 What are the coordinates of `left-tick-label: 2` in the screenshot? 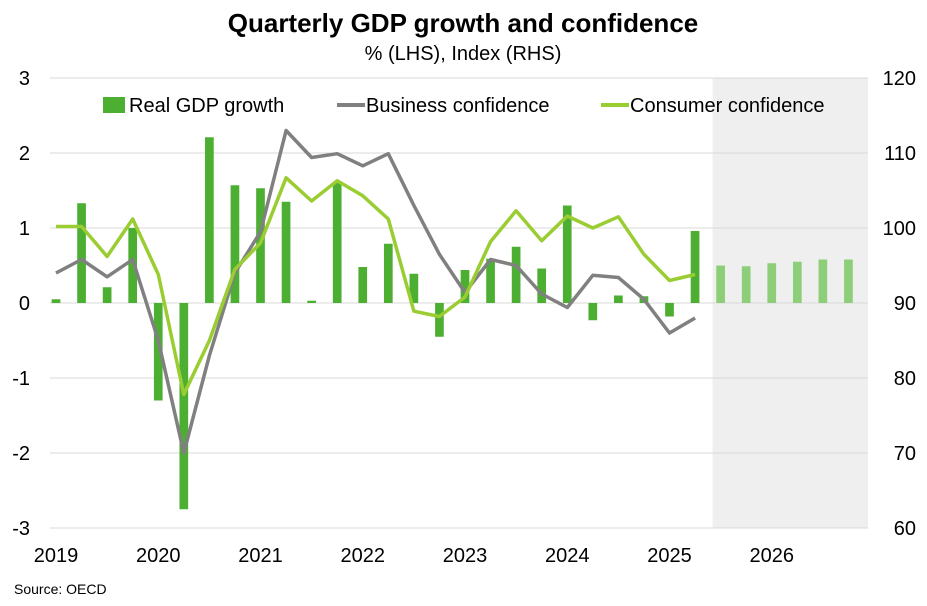 It's located at (24, 154).